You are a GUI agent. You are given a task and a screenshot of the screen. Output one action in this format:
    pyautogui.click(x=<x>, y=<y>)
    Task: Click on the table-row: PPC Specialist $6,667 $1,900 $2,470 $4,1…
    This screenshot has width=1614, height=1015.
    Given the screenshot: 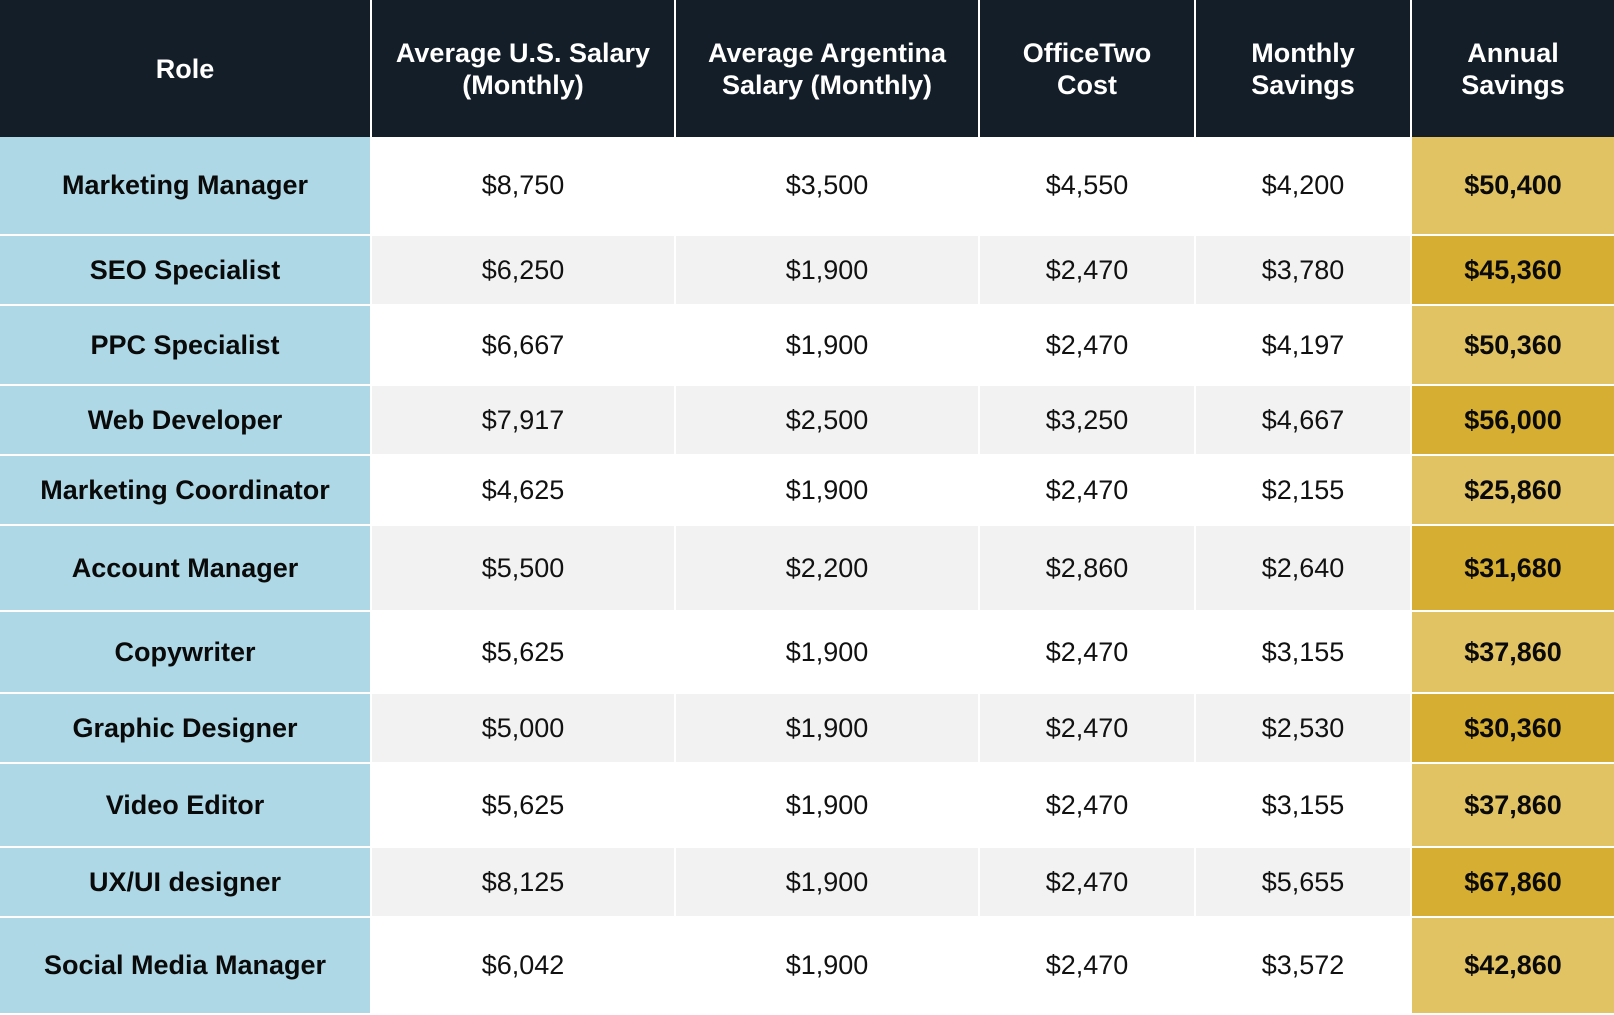 What is the action you would take?
    pyautogui.click(x=807, y=345)
    